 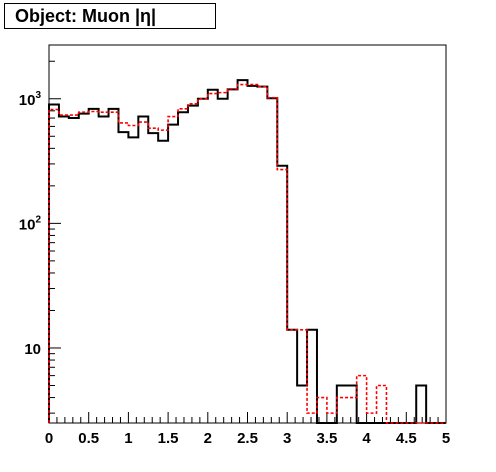 I want to click on x-tick-label: 1, so click(x=128, y=438).